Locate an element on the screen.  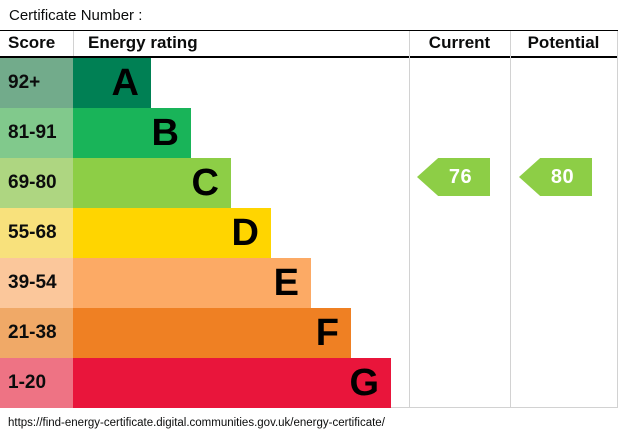
band-row-g: 1-20 G is located at coordinates (204, 383).